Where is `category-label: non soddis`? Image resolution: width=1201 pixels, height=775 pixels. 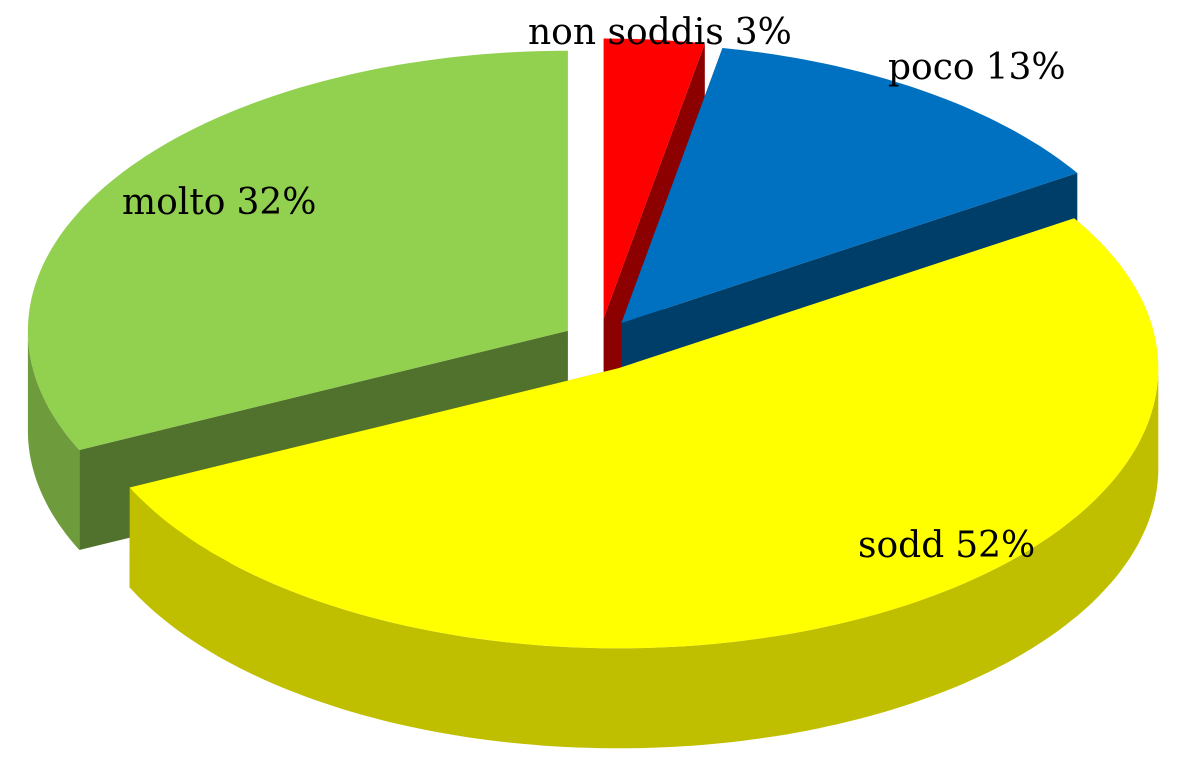
category-label: non soddis is located at coordinates (626, 32).